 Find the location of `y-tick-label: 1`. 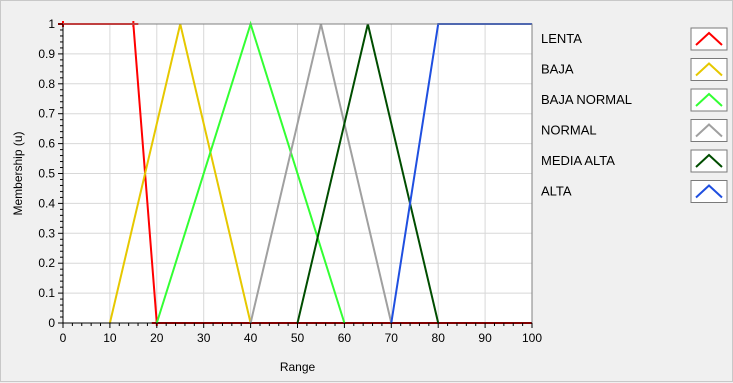

y-tick-label: 1 is located at coordinates (51, 24).